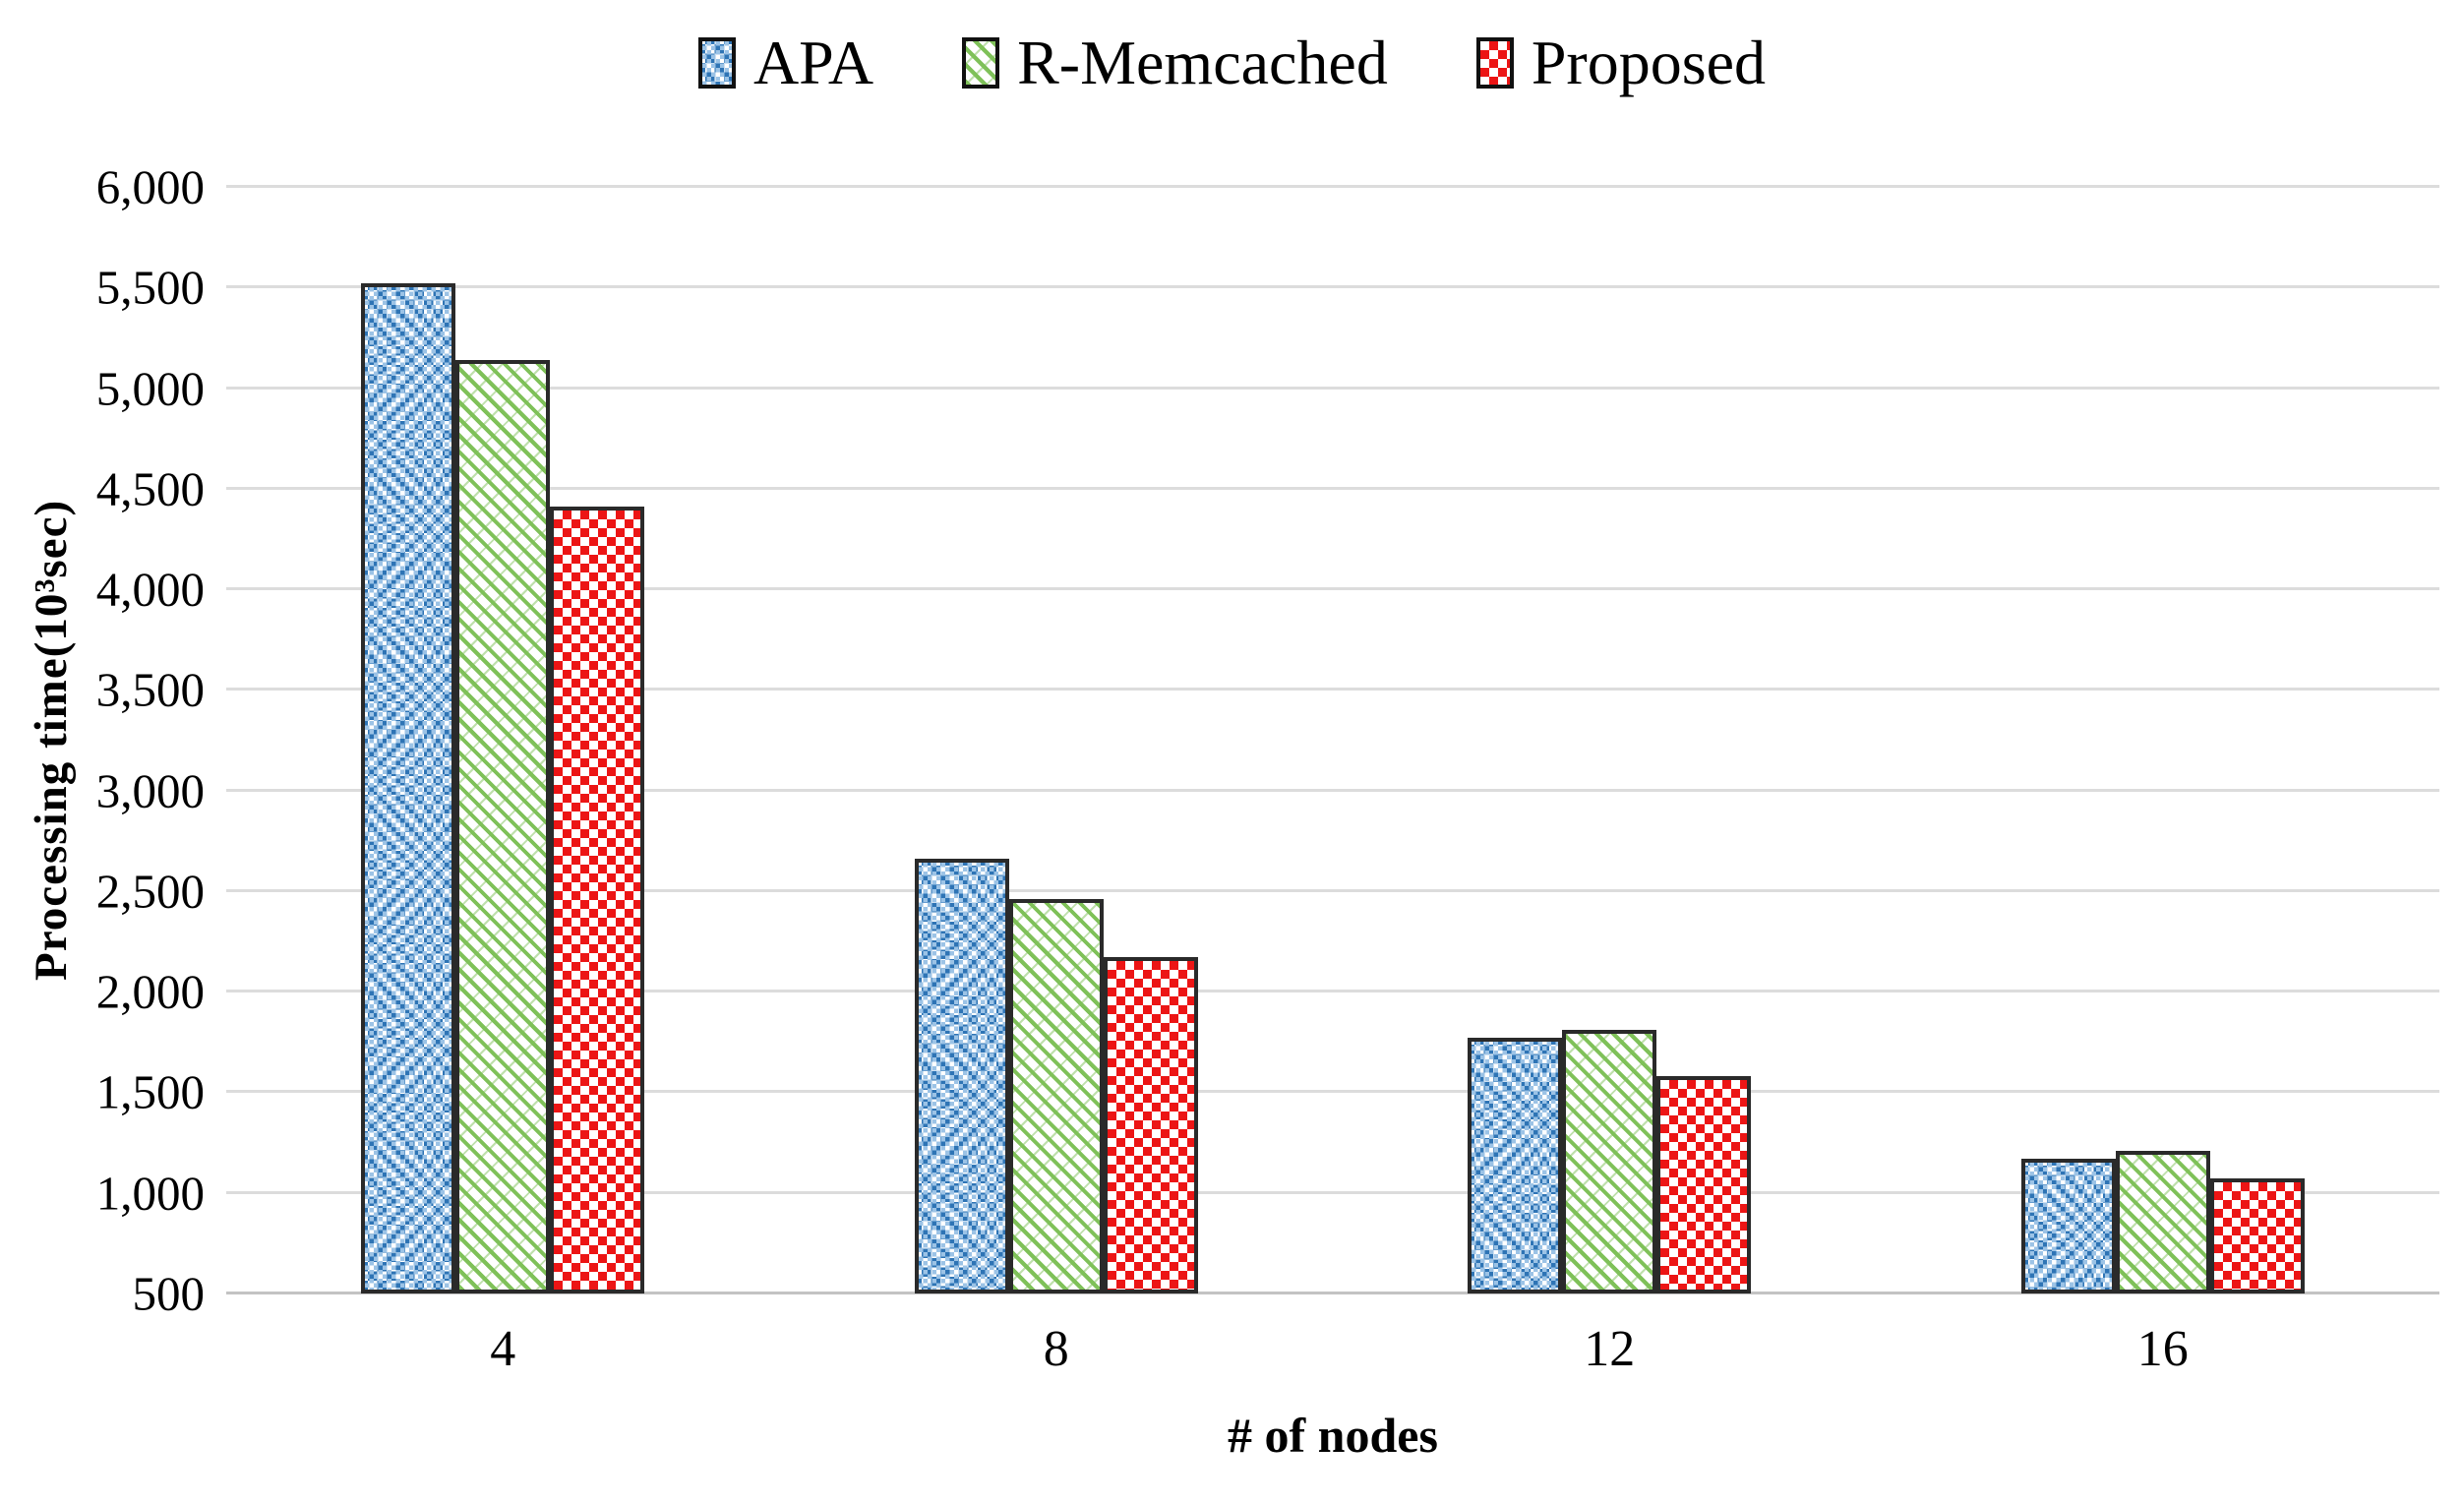 This screenshot has height=1503, width=2464. Describe the element at coordinates (961, 1076) in the screenshot. I see `bar-apa-8-nodes` at that location.